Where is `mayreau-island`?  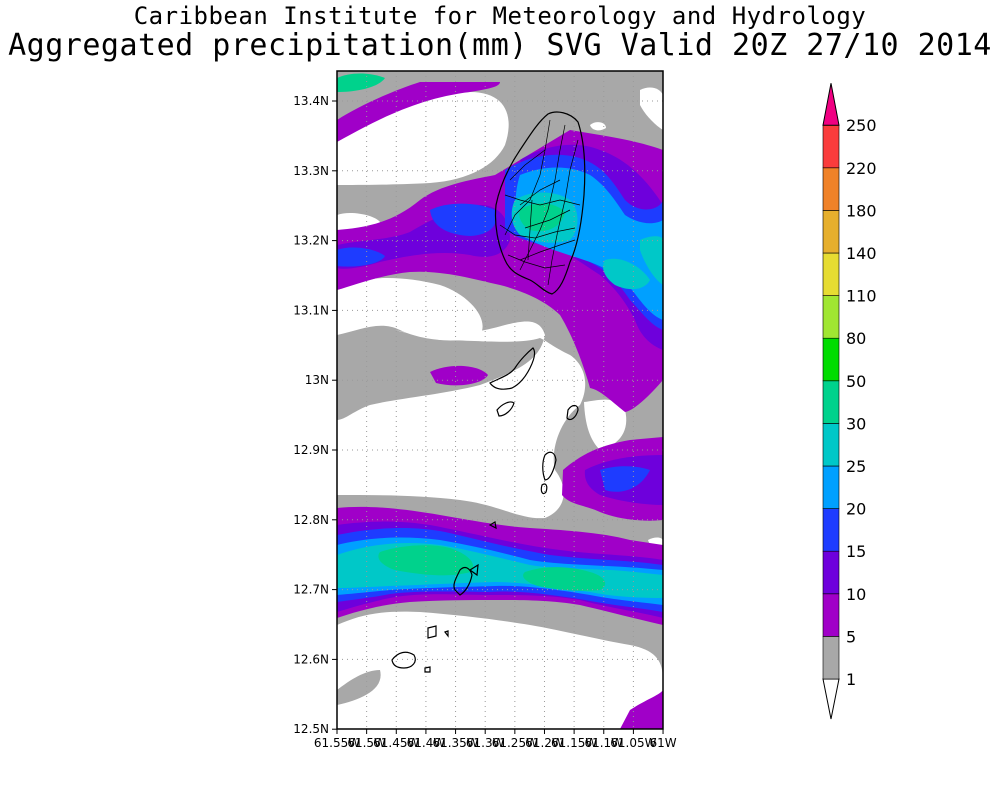
mayreau-island is located at coordinates (549, 466).